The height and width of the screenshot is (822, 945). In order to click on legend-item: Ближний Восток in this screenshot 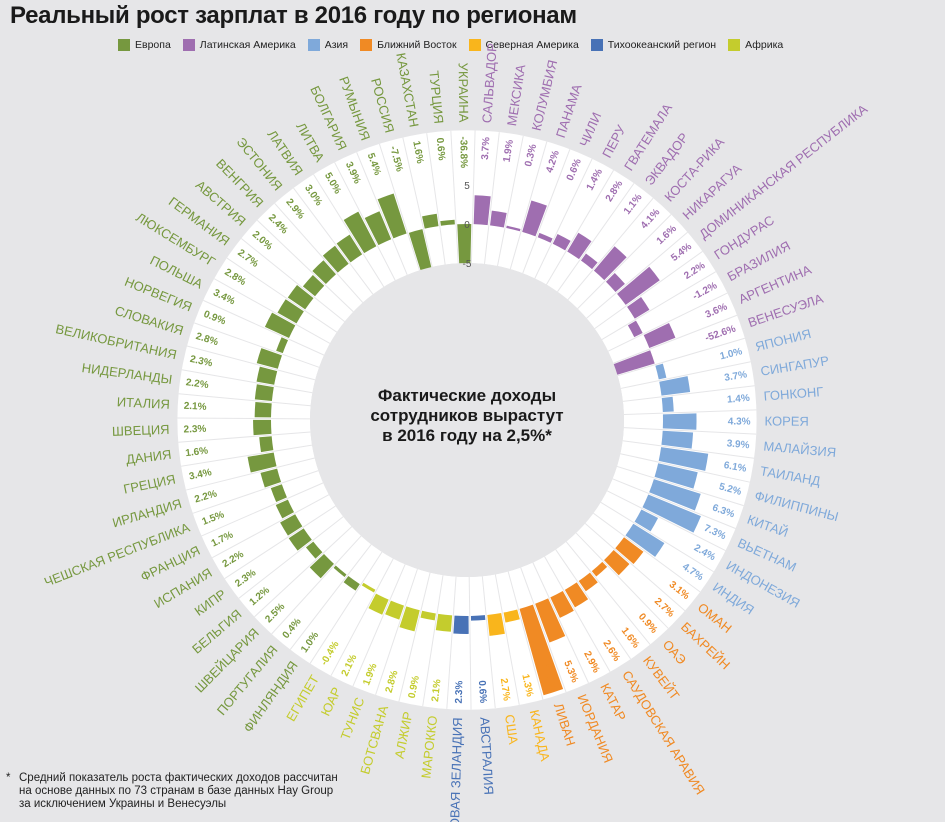, I will do `click(408, 45)`.